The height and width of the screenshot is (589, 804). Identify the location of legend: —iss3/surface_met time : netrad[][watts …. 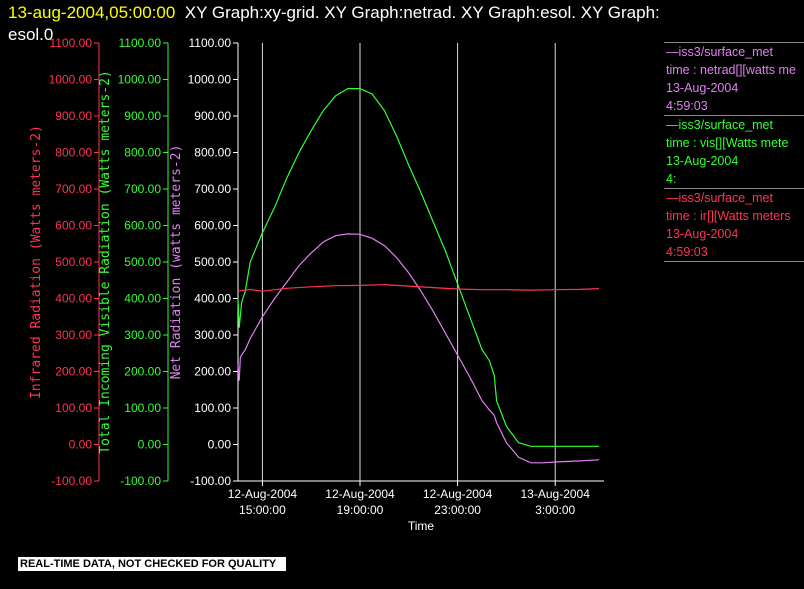
(734, 152).